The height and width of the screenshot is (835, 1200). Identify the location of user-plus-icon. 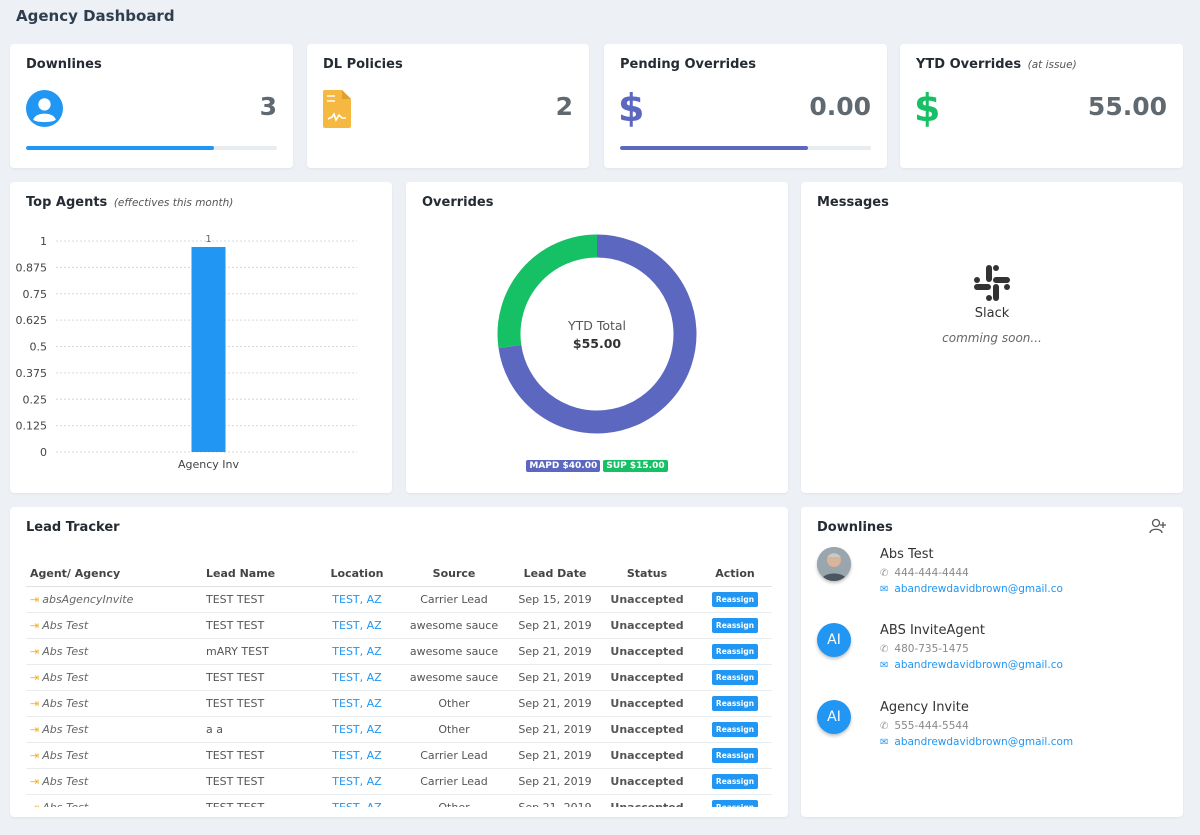
(1158, 528).